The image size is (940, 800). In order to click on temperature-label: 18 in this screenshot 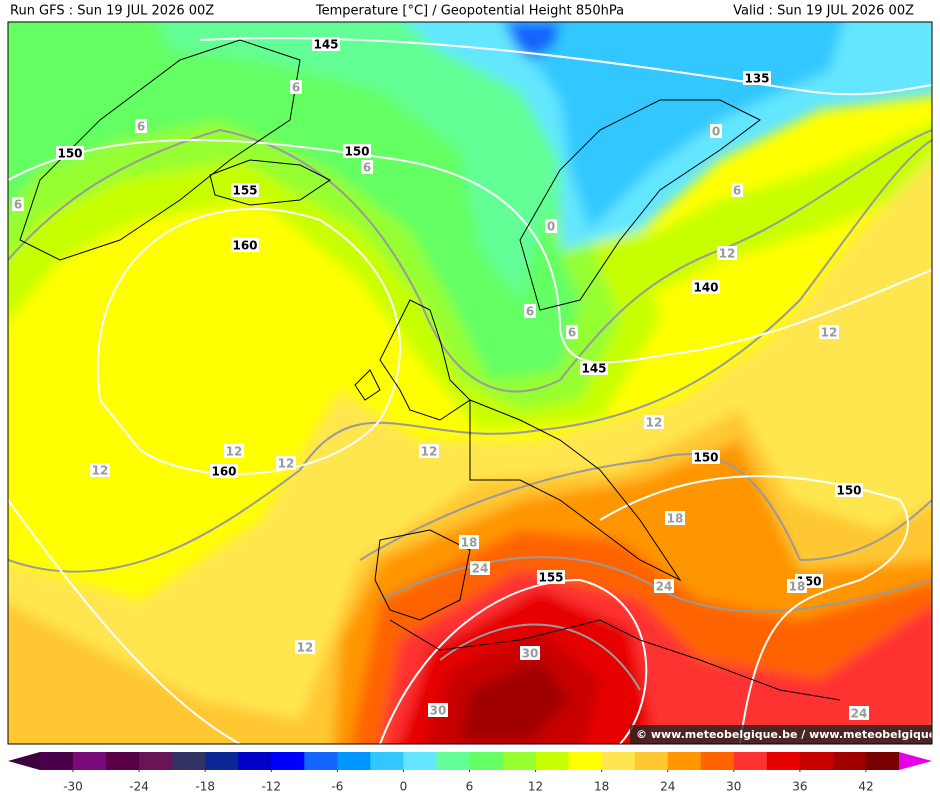, I will do `click(469, 543)`.